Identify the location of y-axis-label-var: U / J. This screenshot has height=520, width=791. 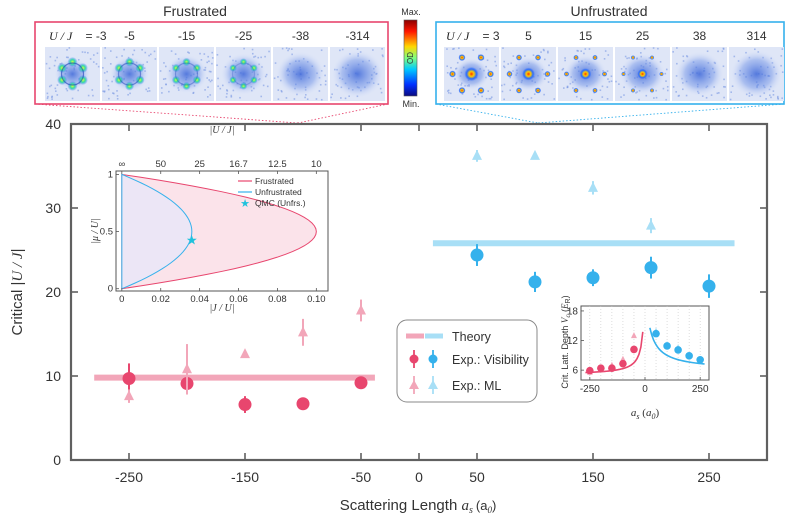
(18, 266).